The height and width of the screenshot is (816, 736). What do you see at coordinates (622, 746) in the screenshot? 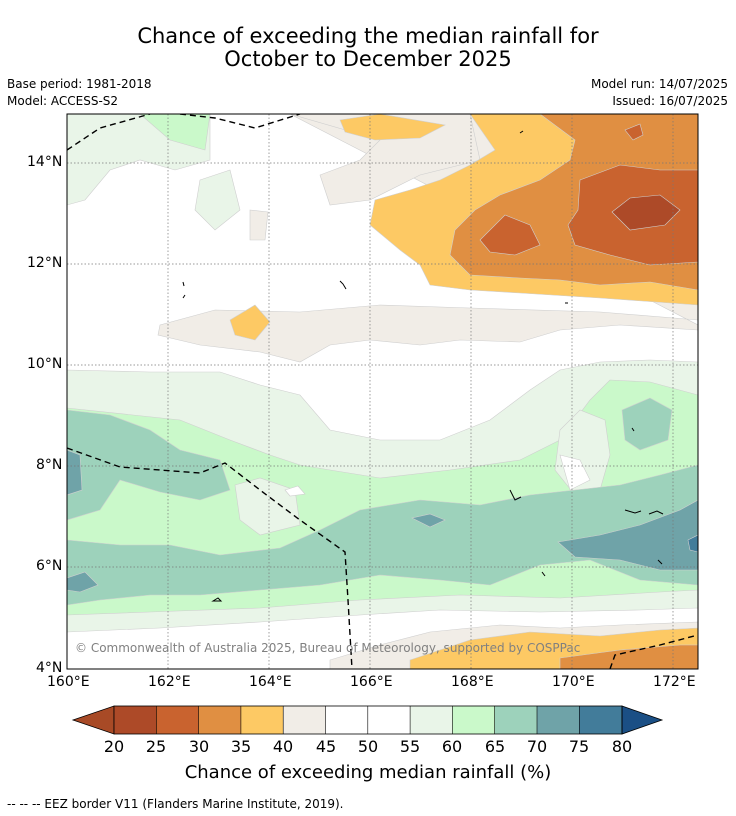
I see `colorbar-label: 80` at bounding box center [622, 746].